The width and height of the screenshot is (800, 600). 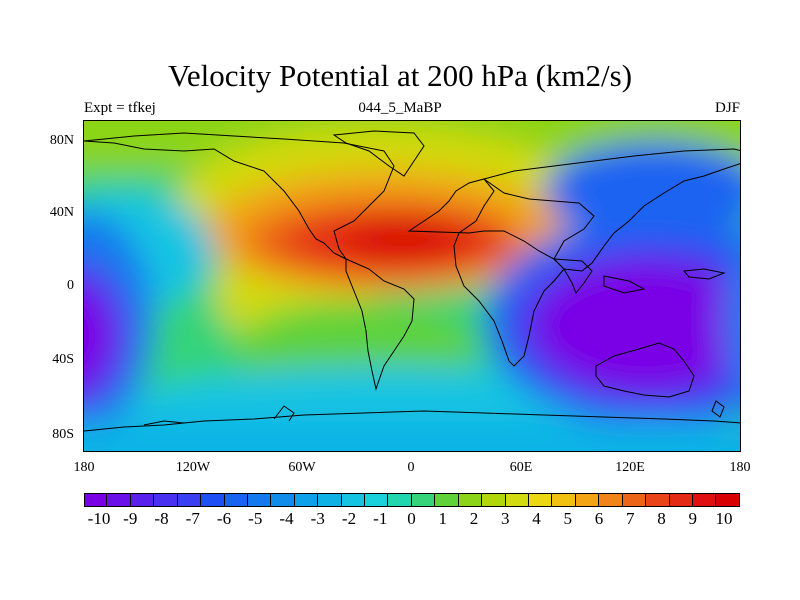 What do you see at coordinates (161, 518) in the screenshot?
I see `colorbar-label: -8` at bounding box center [161, 518].